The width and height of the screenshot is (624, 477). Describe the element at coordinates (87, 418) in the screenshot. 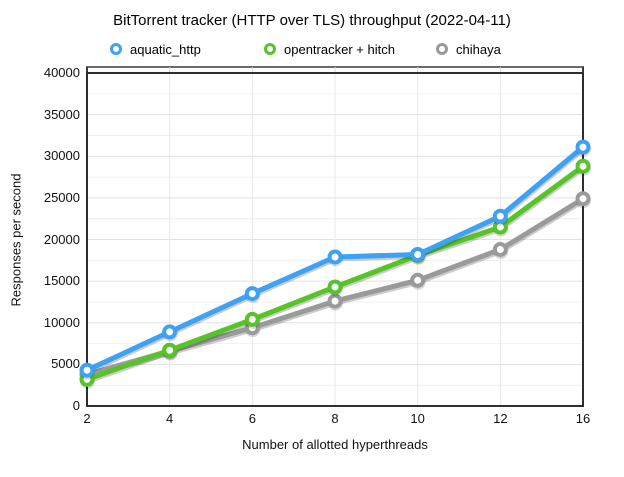

I see `x-tick-label: 2` at that location.